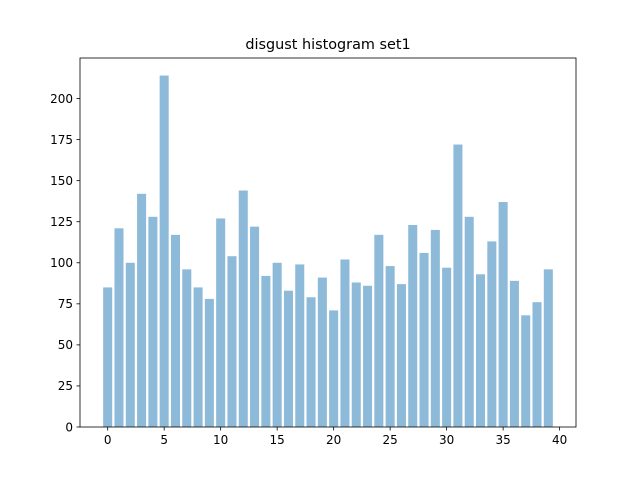 The width and height of the screenshot is (640, 484). Describe the element at coordinates (390, 440) in the screenshot. I see `x-tick-label: 25` at that location.